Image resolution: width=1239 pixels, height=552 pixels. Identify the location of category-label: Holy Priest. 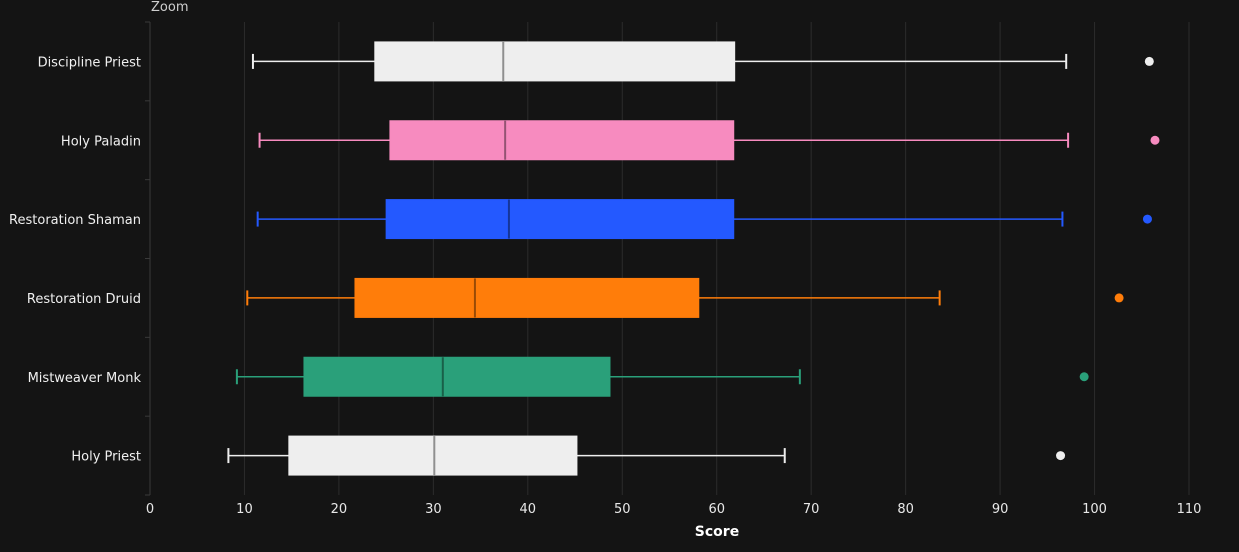
(106, 457).